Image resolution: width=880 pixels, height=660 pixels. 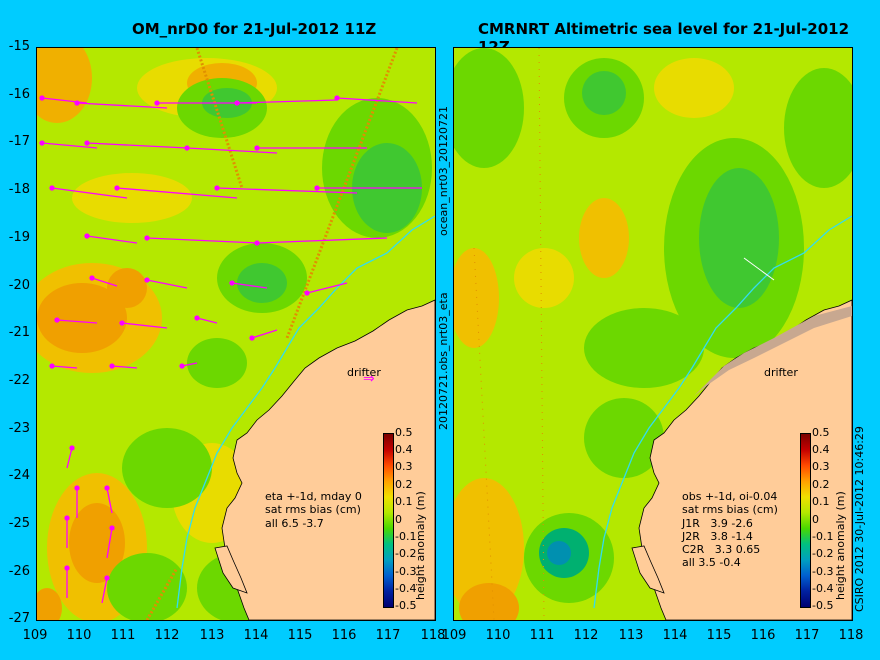 I want to click on y-tick-label: -27, so click(x=19, y=618).